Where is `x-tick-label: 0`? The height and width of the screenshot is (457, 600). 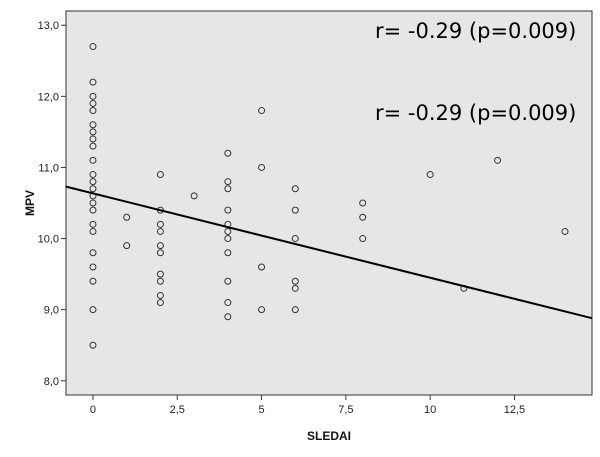 x-tick-label: 0 is located at coordinates (93, 410).